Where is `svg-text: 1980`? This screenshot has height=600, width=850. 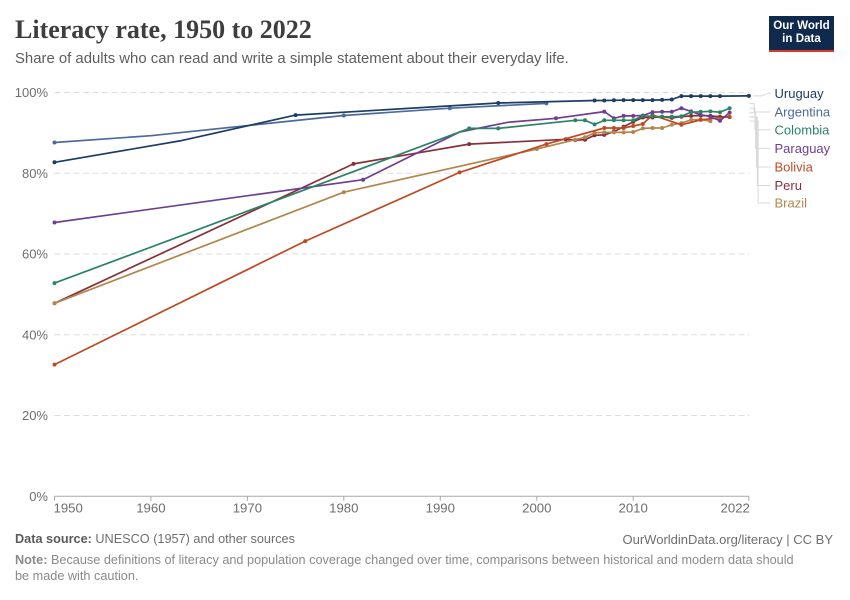 svg-text: 1980 is located at coordinates (343, 508).